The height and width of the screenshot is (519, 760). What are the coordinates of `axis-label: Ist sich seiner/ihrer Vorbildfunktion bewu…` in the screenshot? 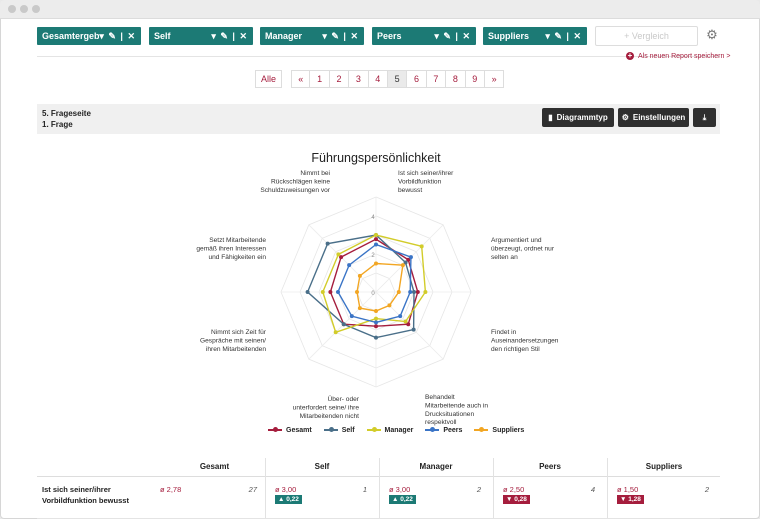 It's located at (426, 182).